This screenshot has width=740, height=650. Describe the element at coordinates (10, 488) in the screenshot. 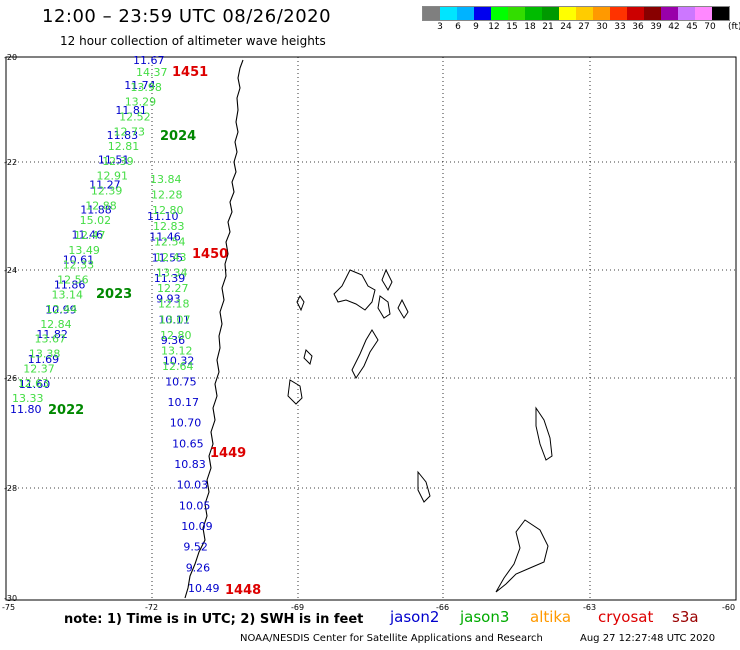

I see `lat-label: -28` at that location.